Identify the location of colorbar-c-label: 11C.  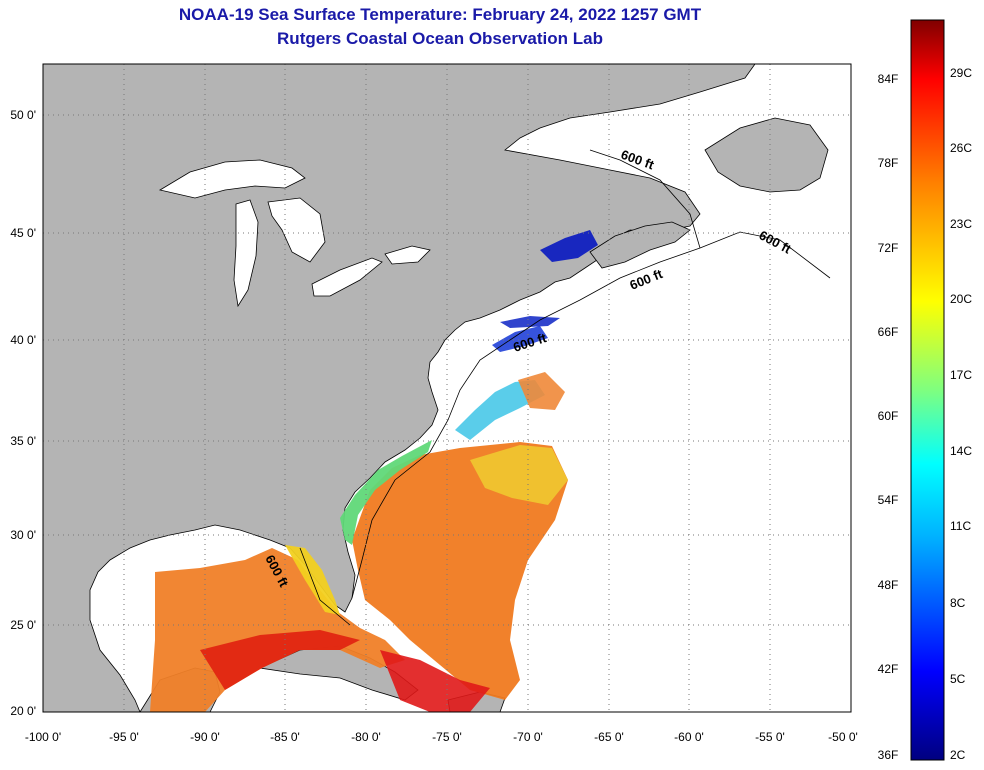
(961, 526).